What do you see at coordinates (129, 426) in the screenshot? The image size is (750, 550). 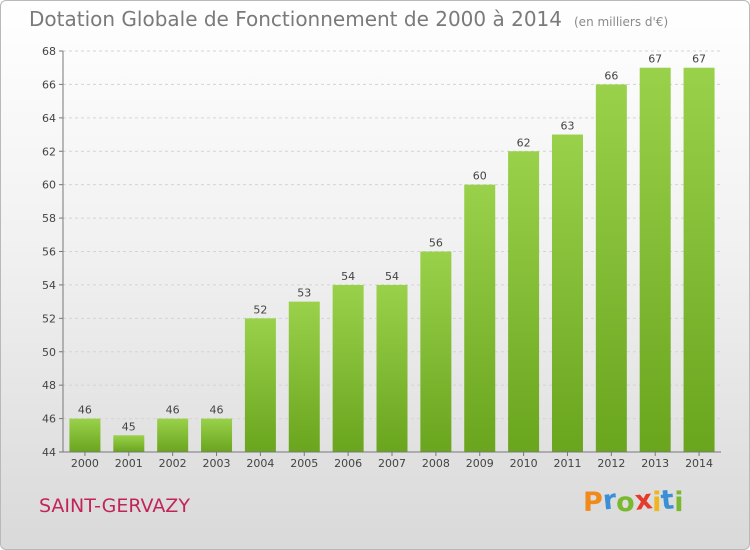 I see `bar-value-label: 45` at bounding box center [129, 426].